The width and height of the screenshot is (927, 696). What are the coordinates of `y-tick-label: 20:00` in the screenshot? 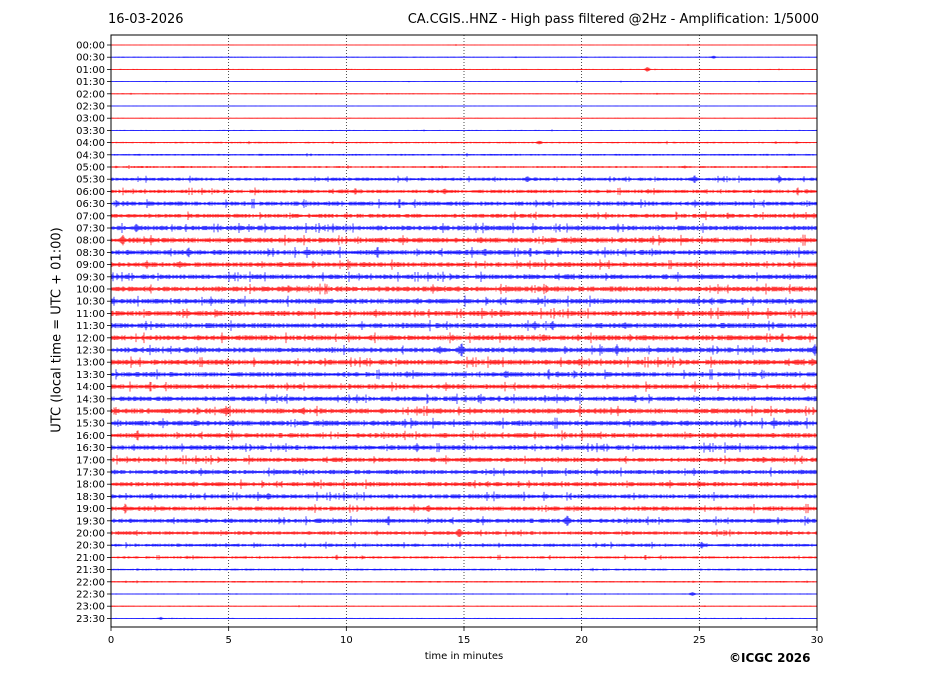 It's located at (90, 534).